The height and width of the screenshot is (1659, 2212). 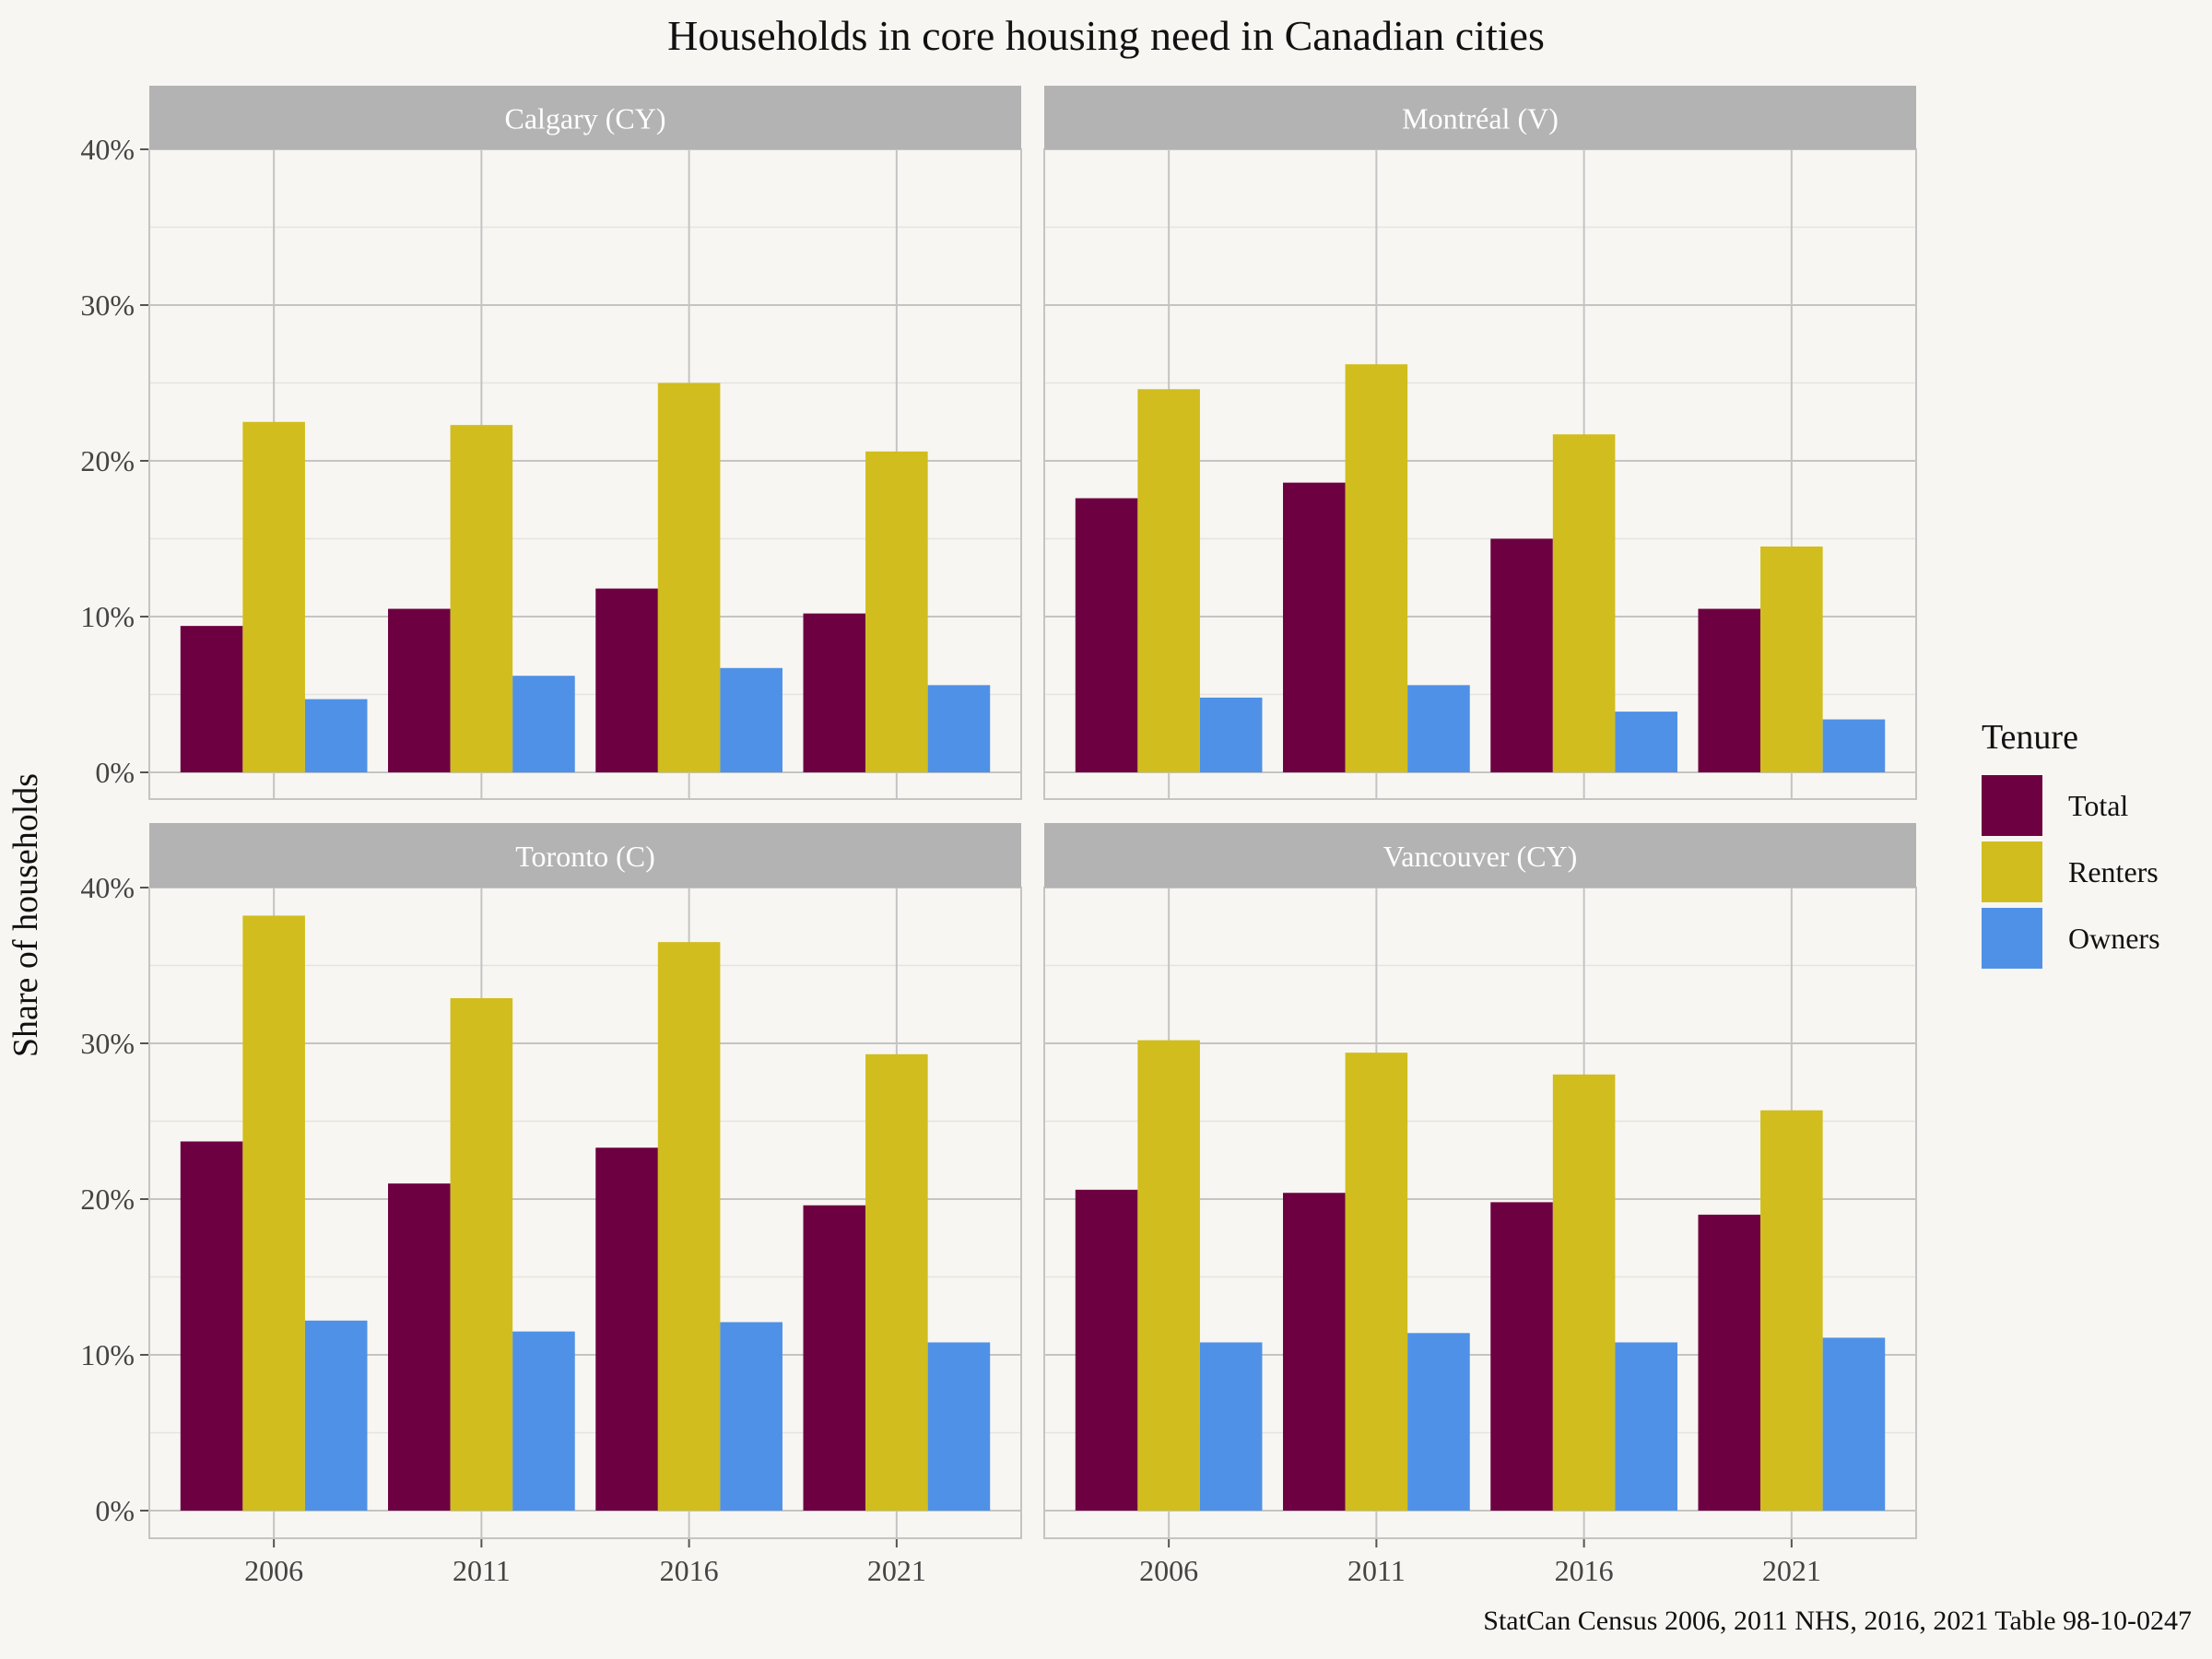 I want to click on facet-strip-label: Montréal (V), so click(x=1480, y=118).